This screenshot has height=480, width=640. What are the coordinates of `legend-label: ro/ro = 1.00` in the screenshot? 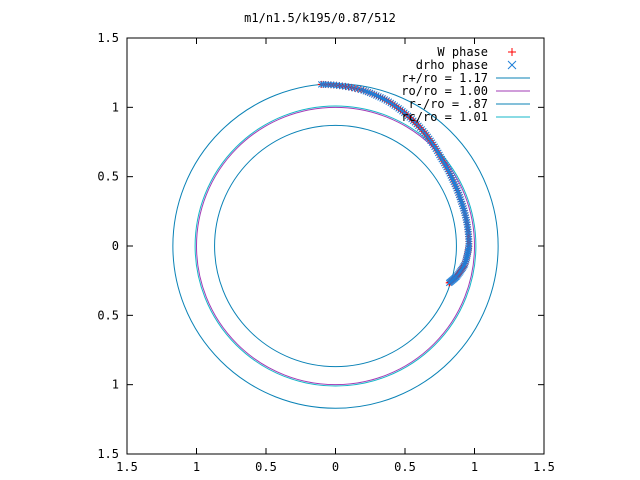 It's located at (444, 91).